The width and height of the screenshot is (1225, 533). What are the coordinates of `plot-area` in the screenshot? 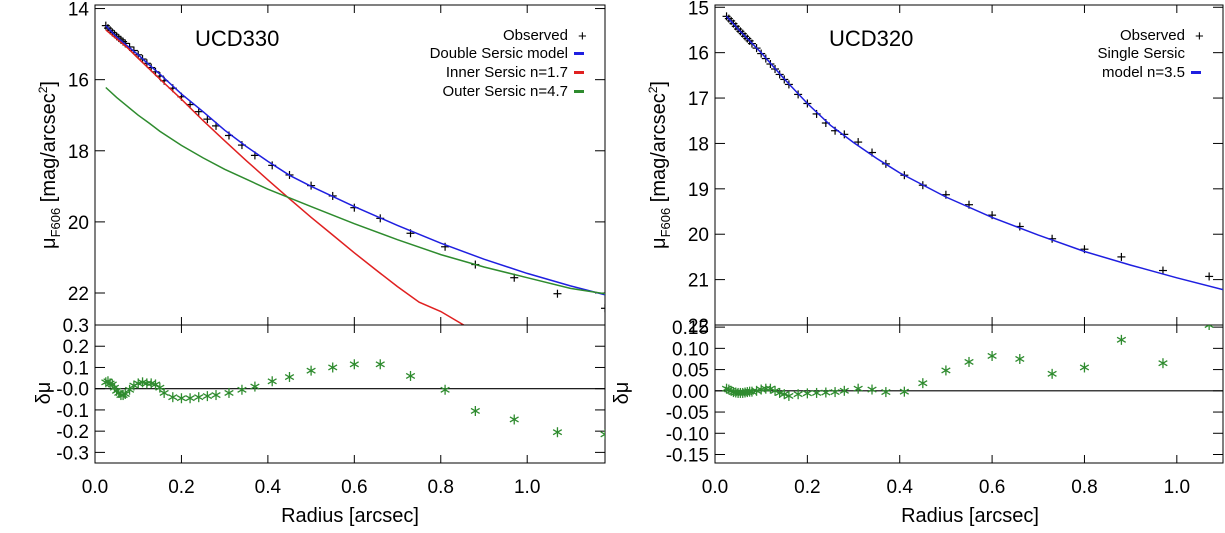 It's located at (350, 399).